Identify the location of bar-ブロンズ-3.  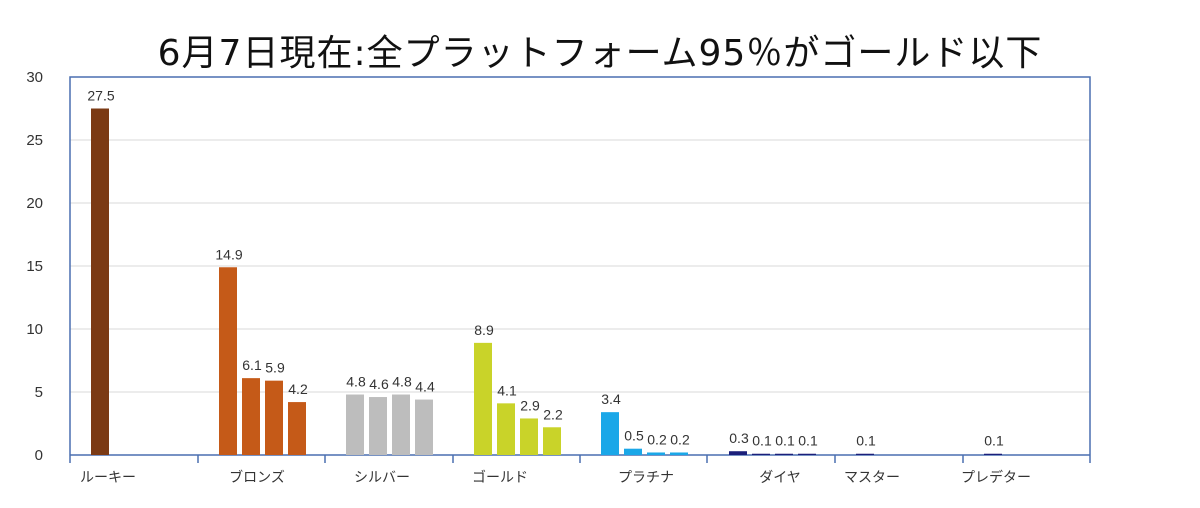
(274, 417).